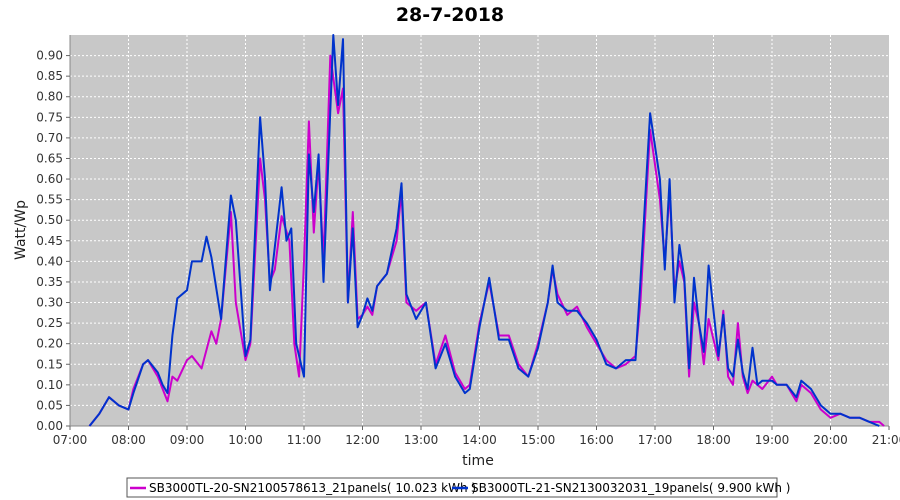 The width and height of the screenshot is (900, 500). I want to click on y-tick-label: 0.75, so click(49, 117).